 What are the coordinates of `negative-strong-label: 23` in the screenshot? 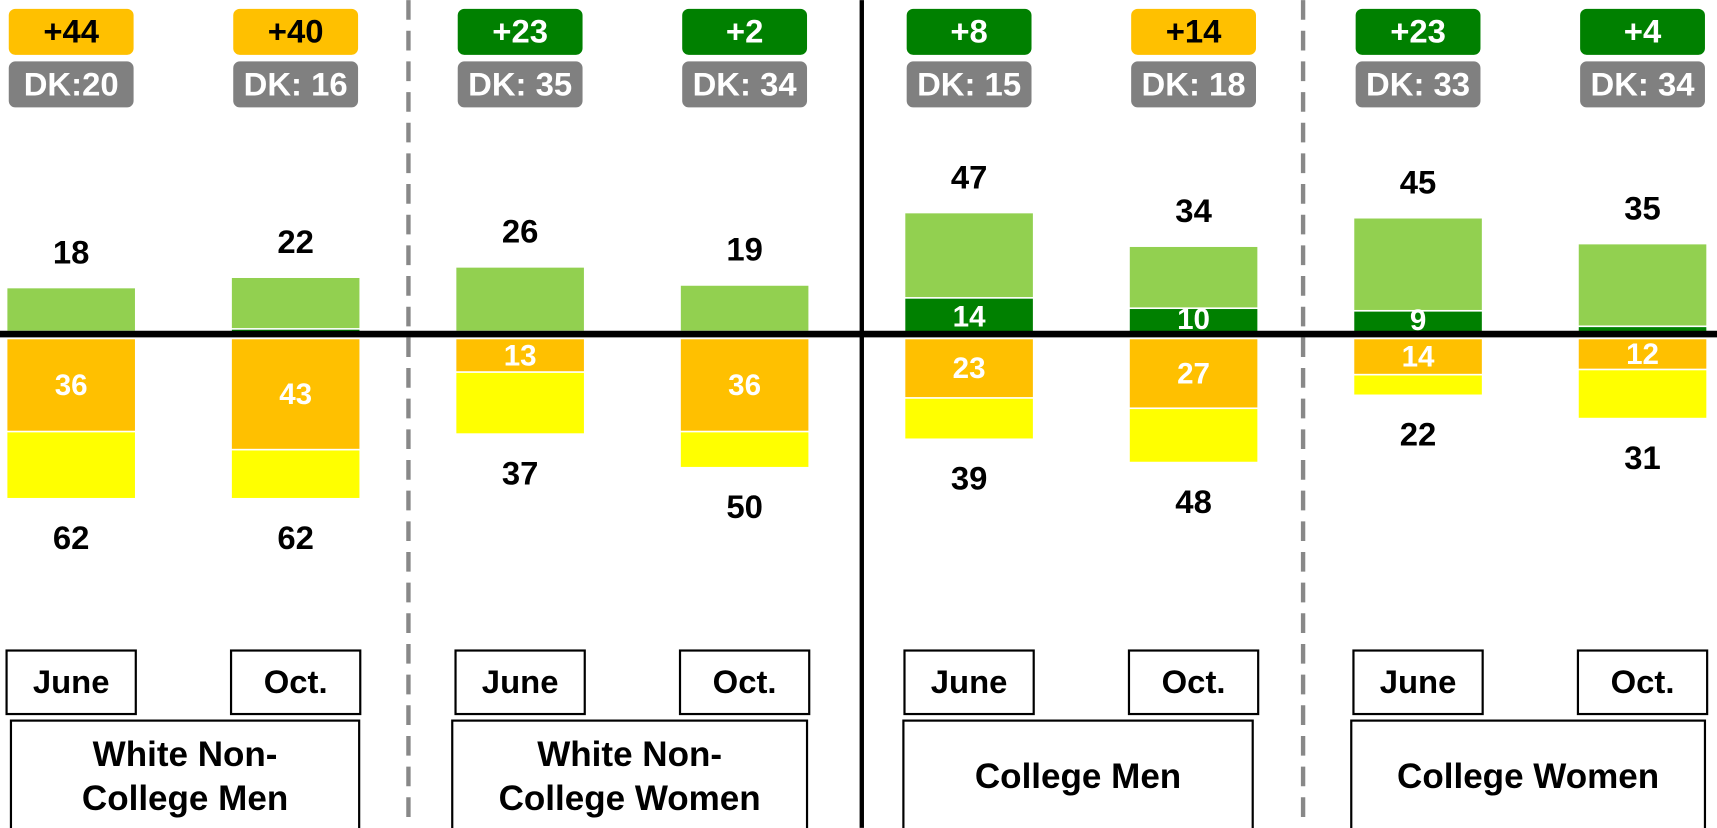 It's located at (969, 368).